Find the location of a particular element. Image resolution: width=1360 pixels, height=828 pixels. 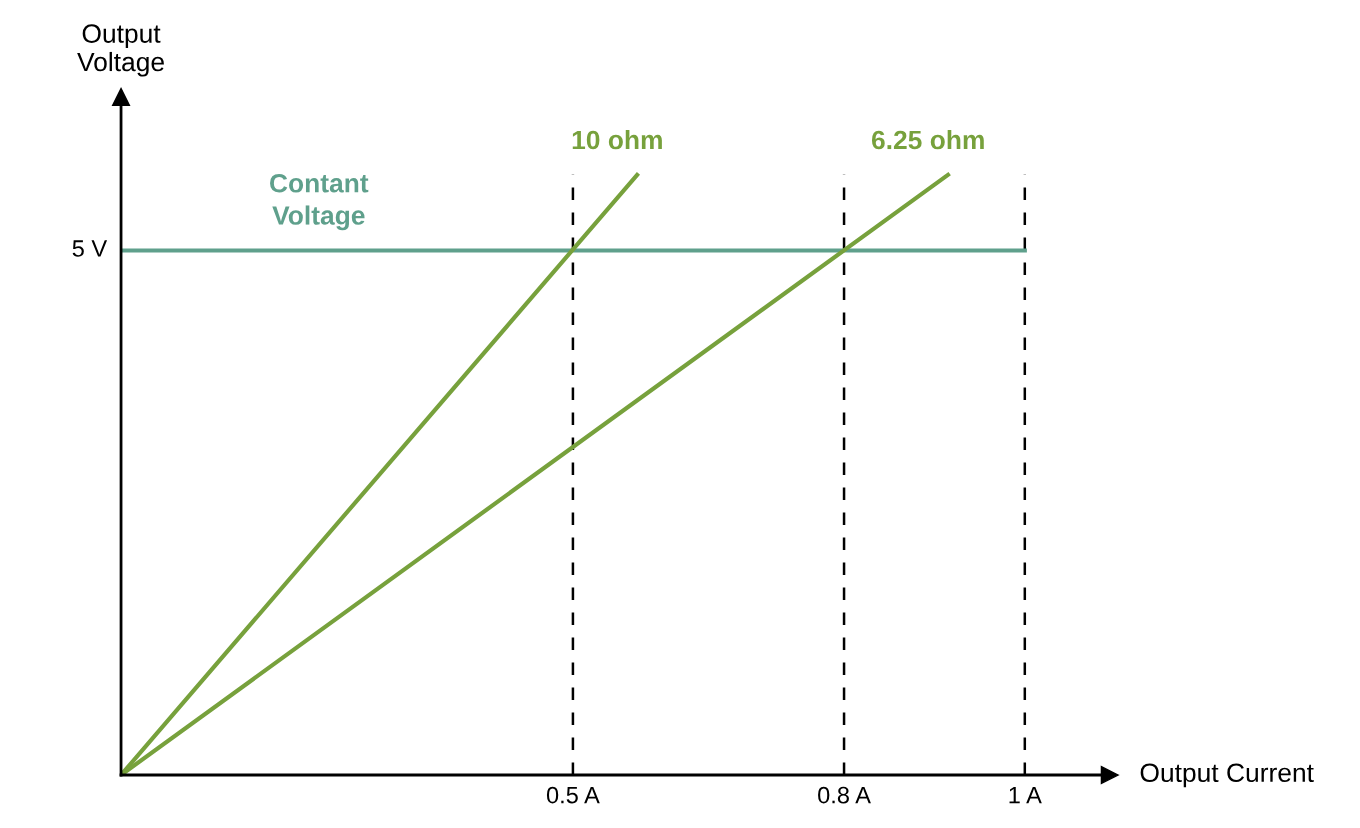

x-tick-label: 1 A is located at coordinates (1025, 795).